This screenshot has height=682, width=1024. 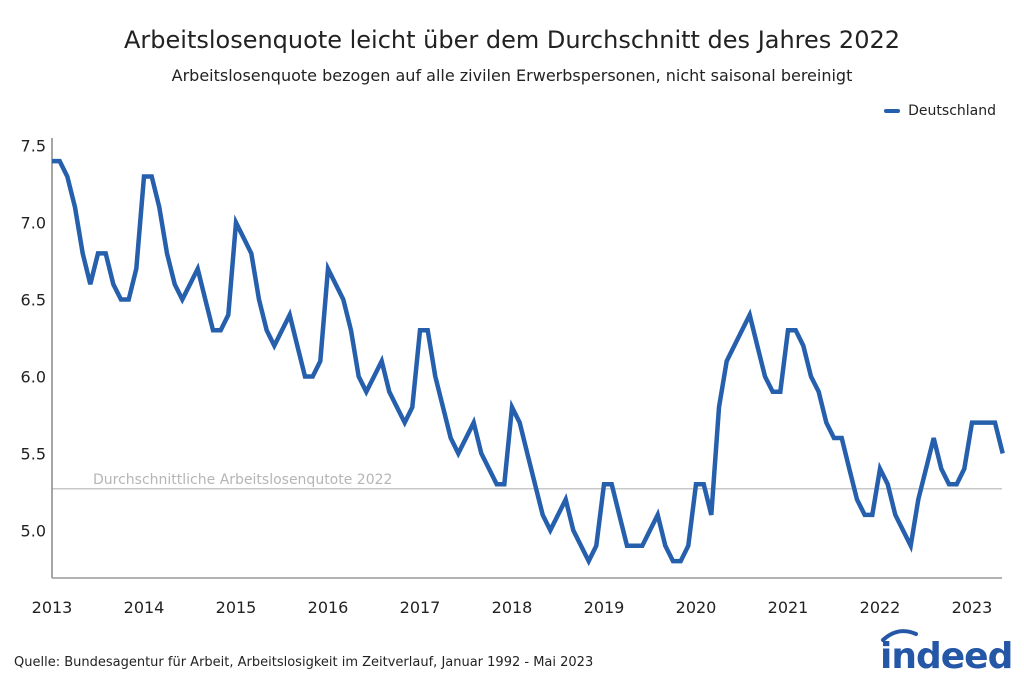 I want to click on x-tick-label: 2021, so click(x=788, y=607).